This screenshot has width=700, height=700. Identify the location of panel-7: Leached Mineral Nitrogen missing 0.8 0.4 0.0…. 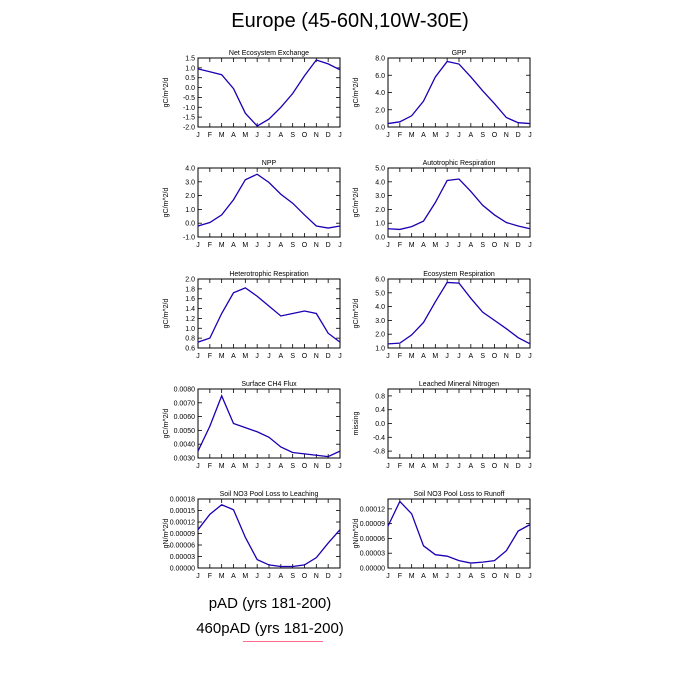
(442, 425).